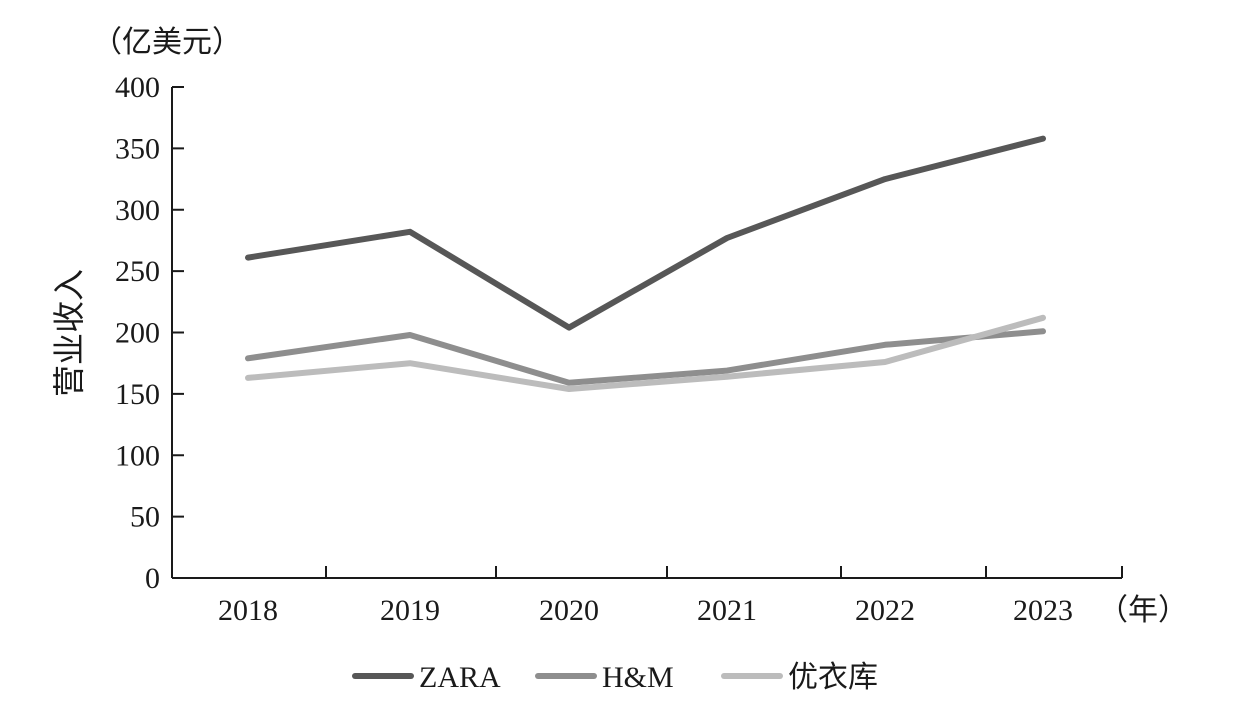  I want to click on x-tick-label: 2022, so click(885, 610).